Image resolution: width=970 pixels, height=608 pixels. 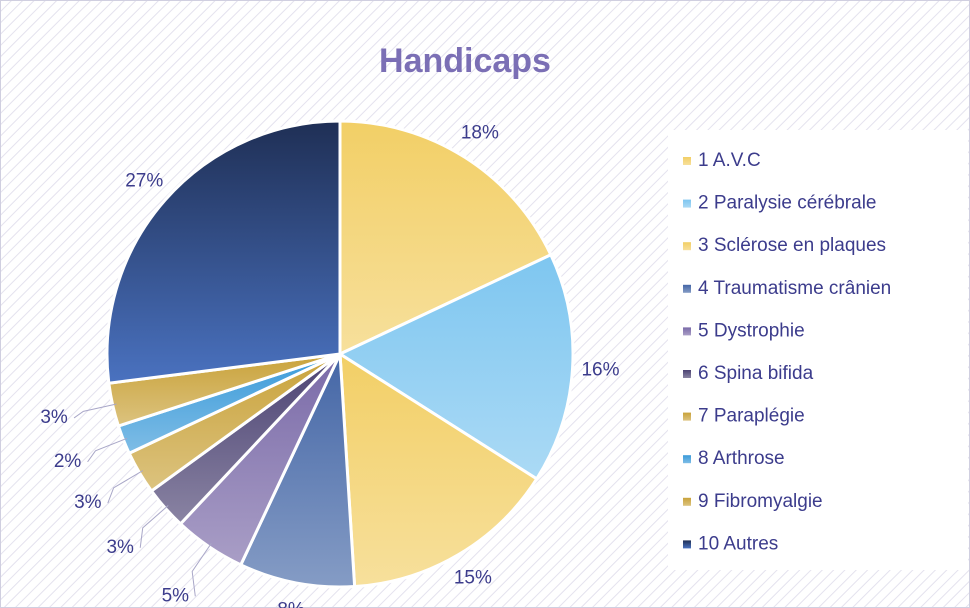 I want to click on legend-label: 9 Fibromyalgie, so click(x=760, y=501).